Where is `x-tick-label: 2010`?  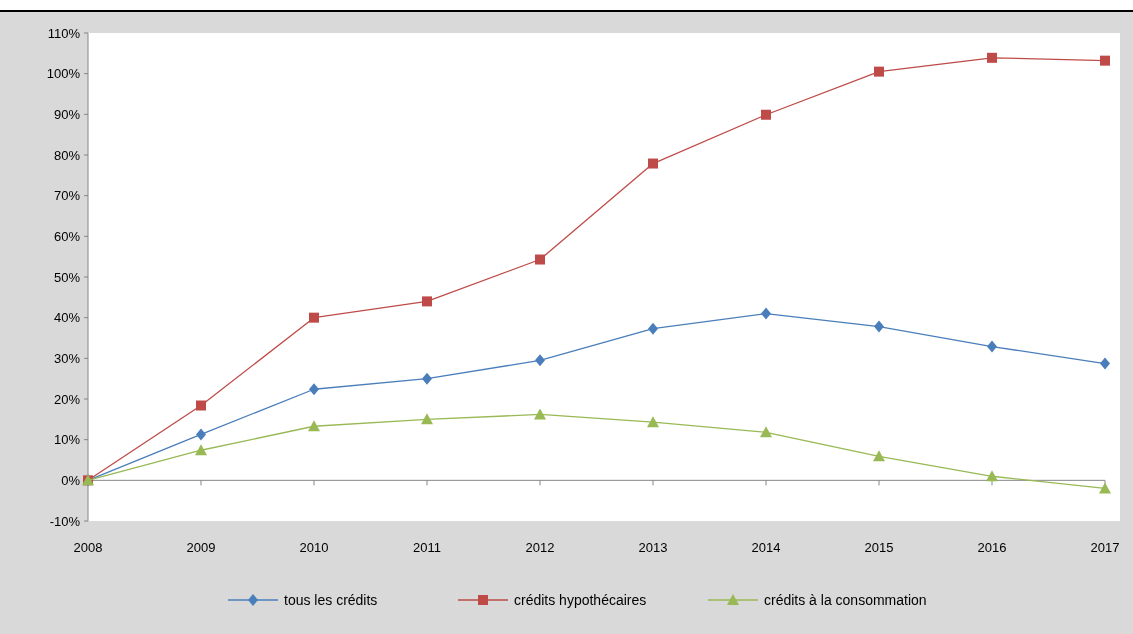 x-tick-label: 2010 is located at coordinates (314, 547).